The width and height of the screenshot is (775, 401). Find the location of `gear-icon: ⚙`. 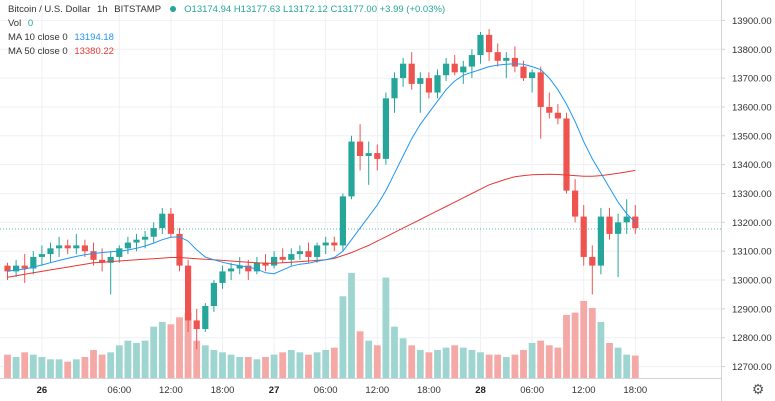

gear-icon: ⚙ is located at coordinates (758, 389).